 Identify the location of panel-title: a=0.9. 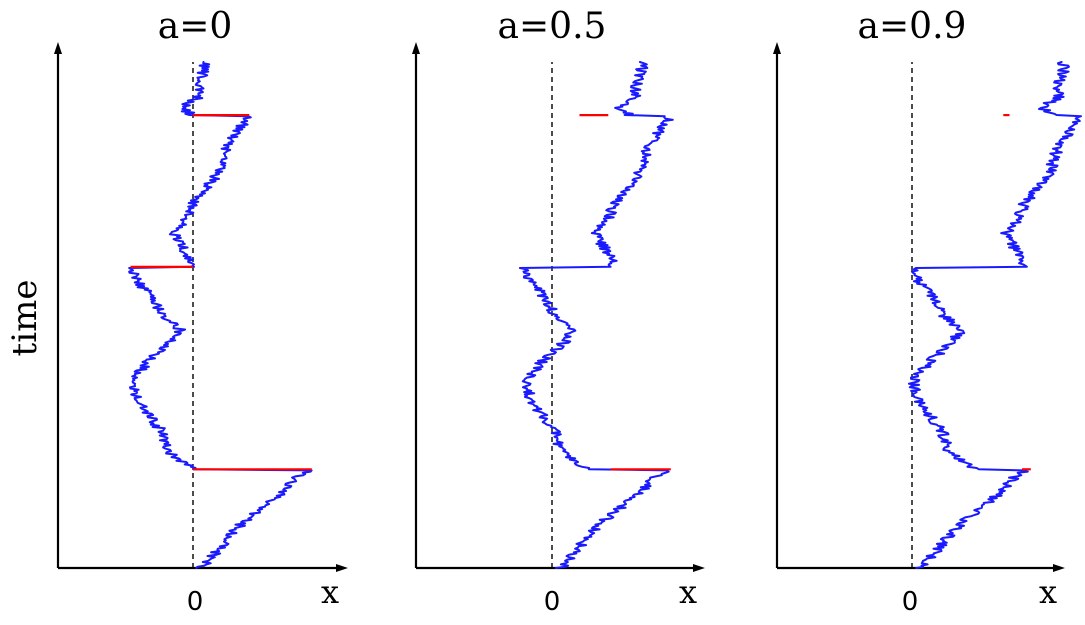
(912, 26).